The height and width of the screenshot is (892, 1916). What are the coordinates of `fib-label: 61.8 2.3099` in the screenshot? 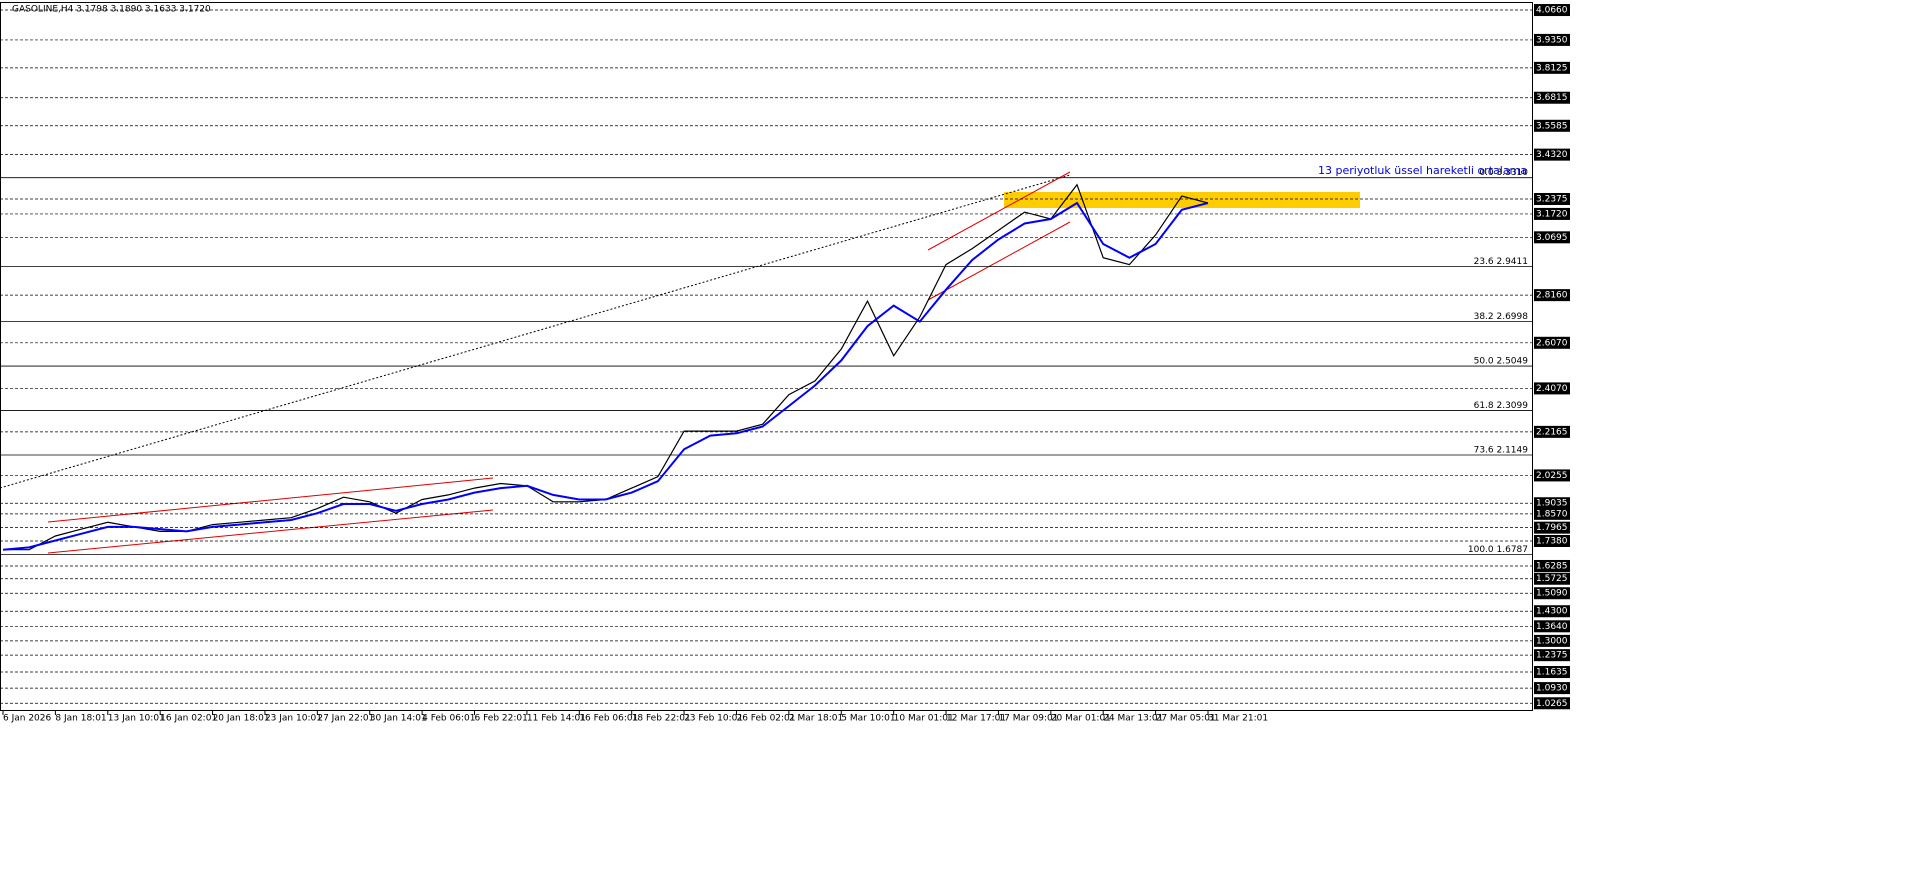 It's located at (1501, 406).